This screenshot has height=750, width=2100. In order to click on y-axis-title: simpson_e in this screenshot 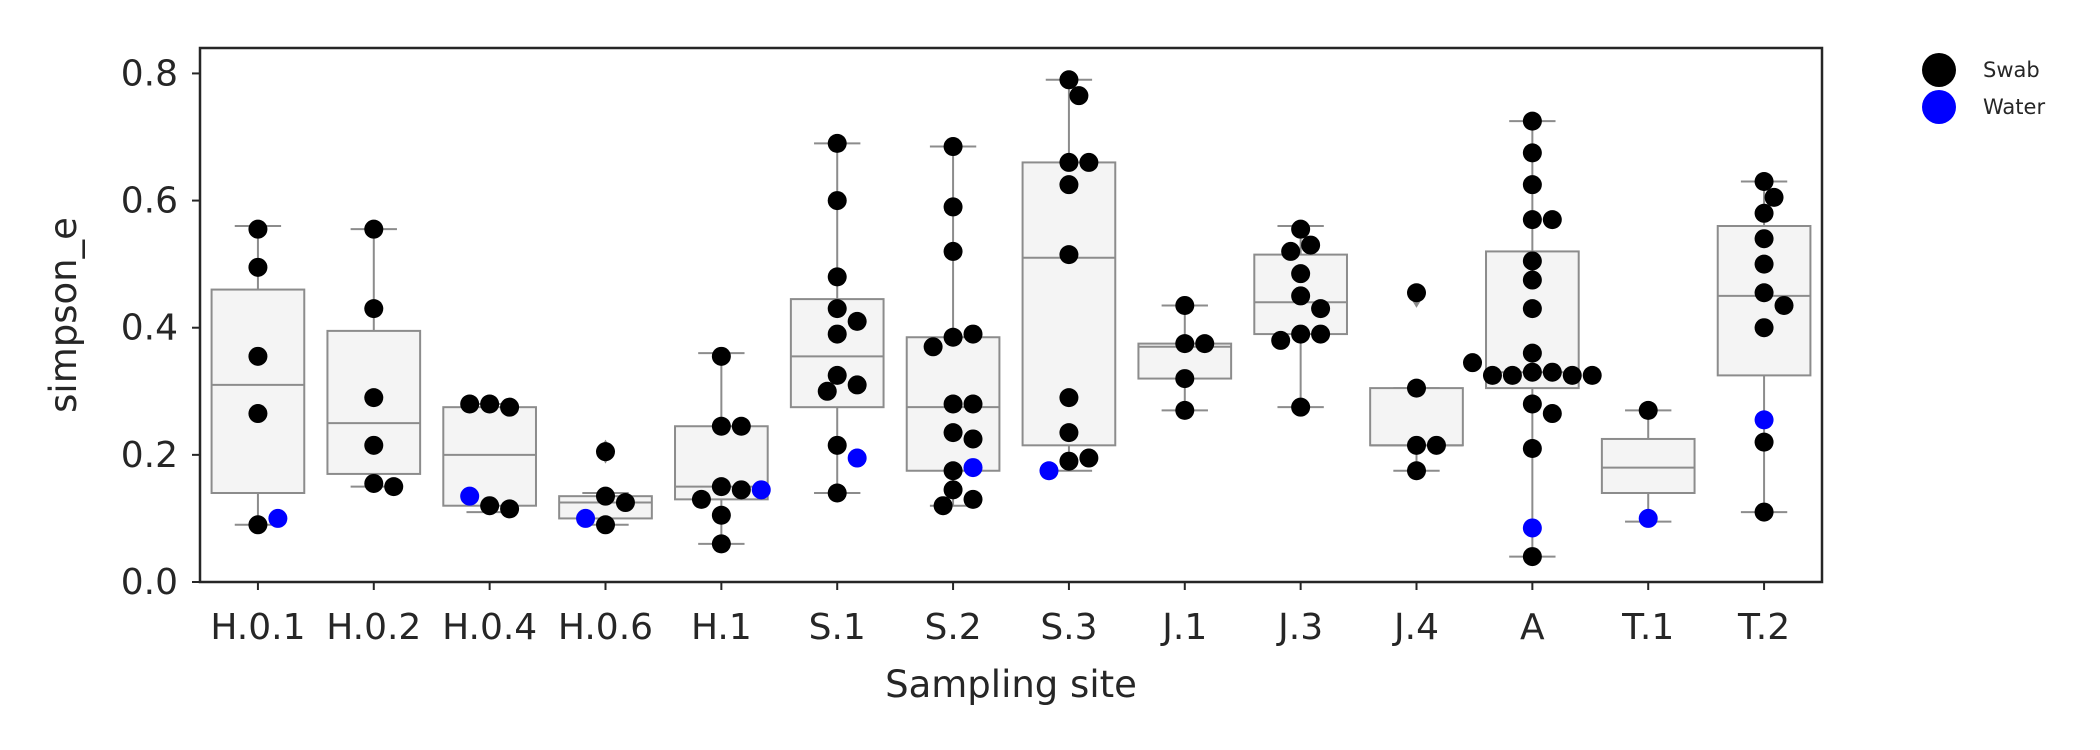, I will do `click(63, 315)`.